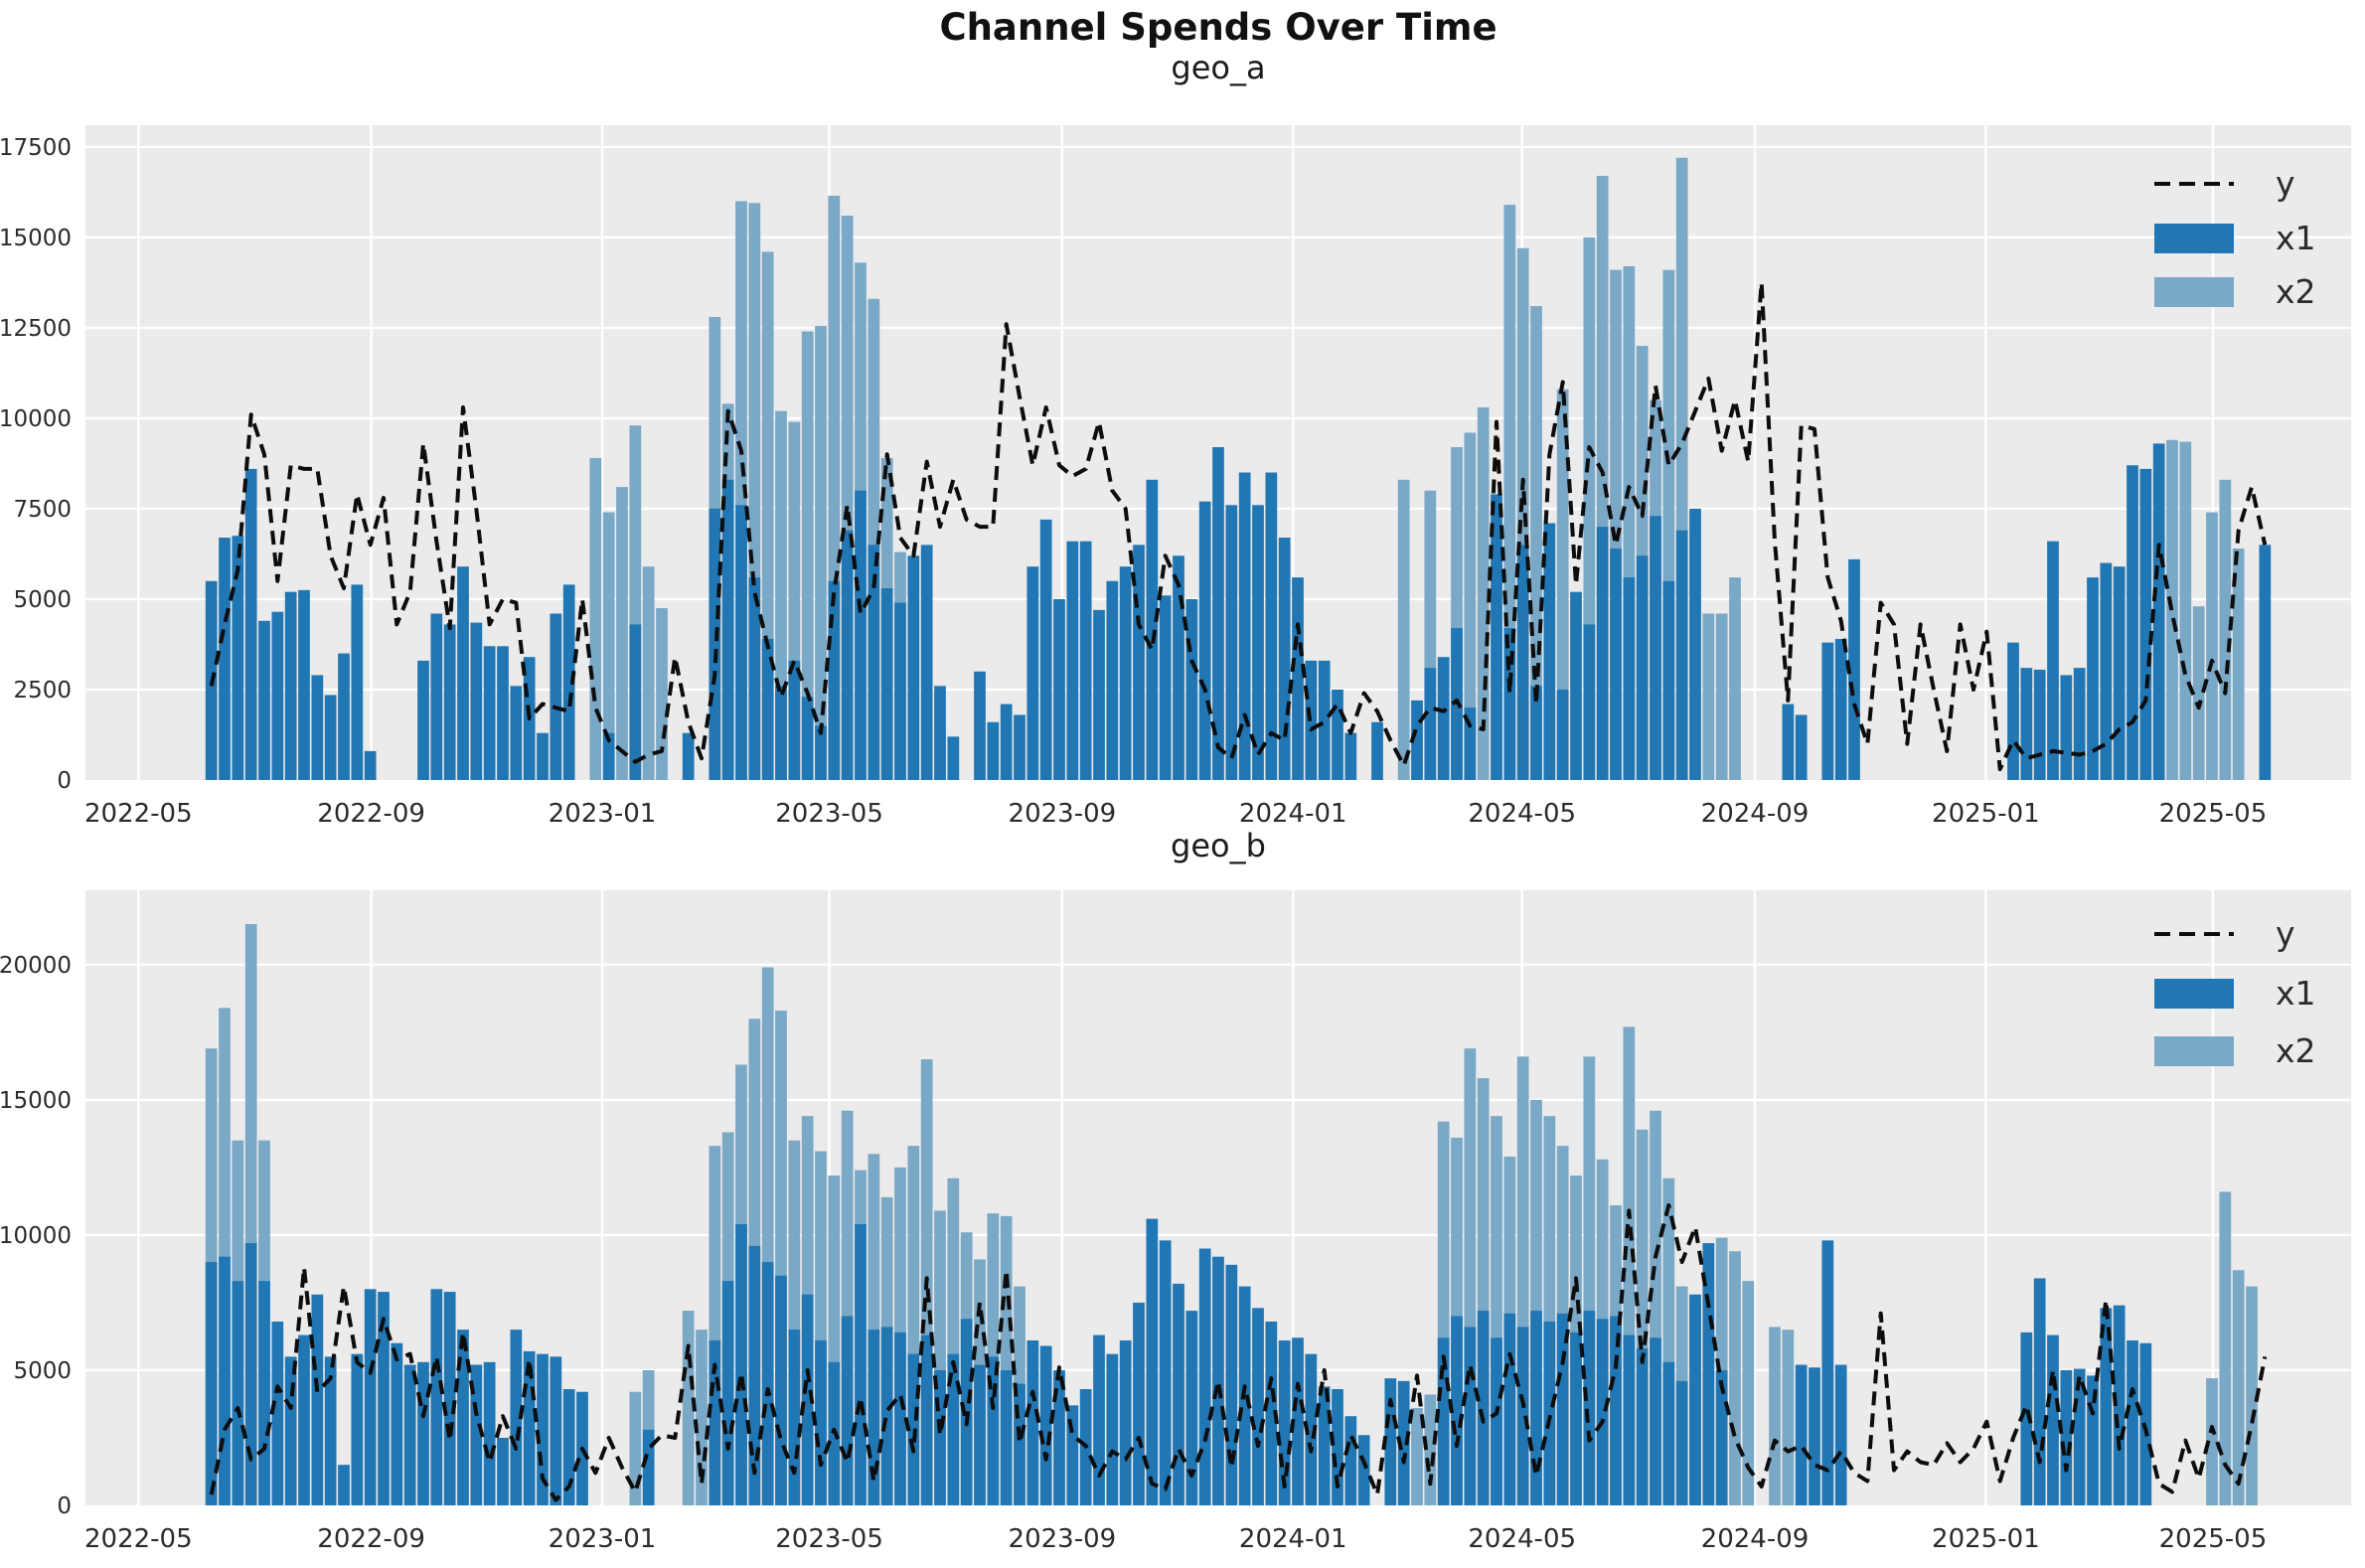 The width and height of the screenshot is (2365, 1568). What do you see at coordinates (603, 1539) in the screenshot?
I see `geo_b-xtick-label: 2023-01` at bounding box center [603, 1539].